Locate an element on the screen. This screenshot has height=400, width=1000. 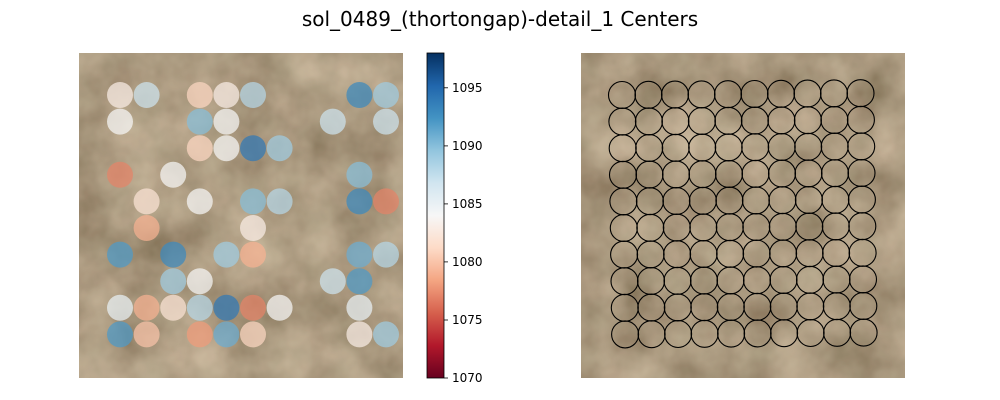
colorbar-tick-label: 1090 is located at coordinates (467, 146).